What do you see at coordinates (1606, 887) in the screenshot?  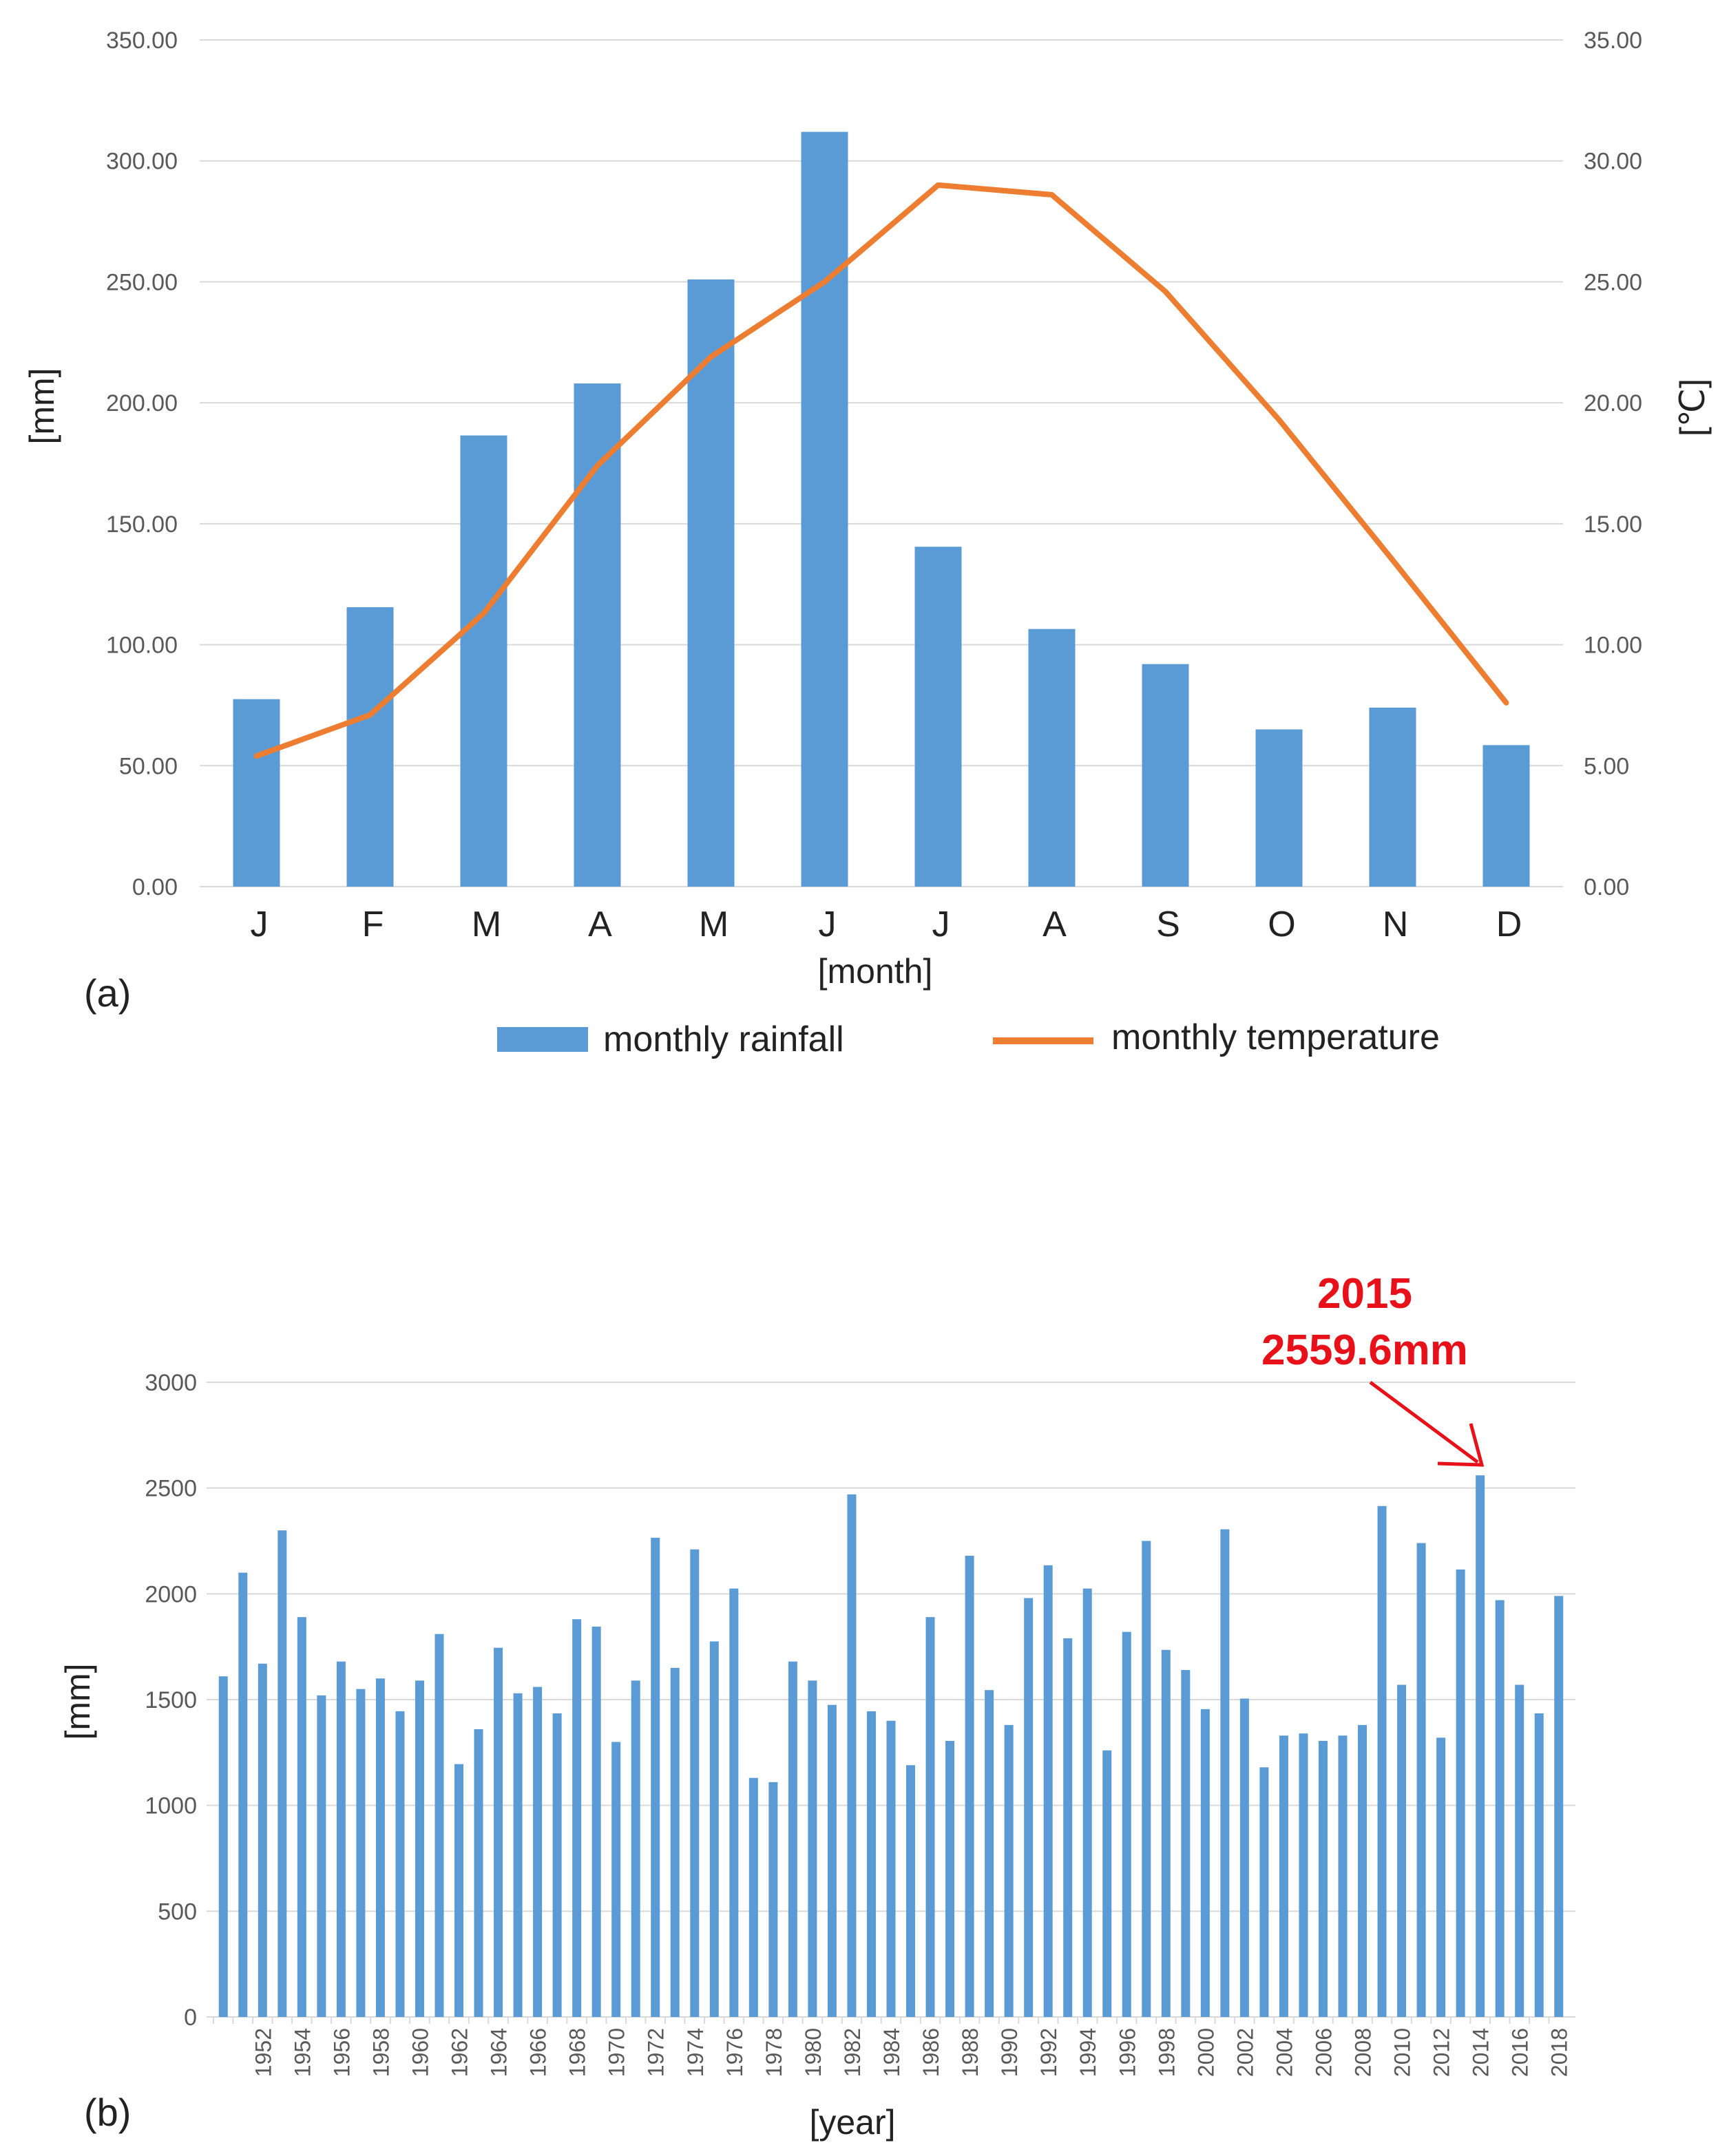 I see `y2-tick-label: 0.00` at bounding box center [1606, 887].